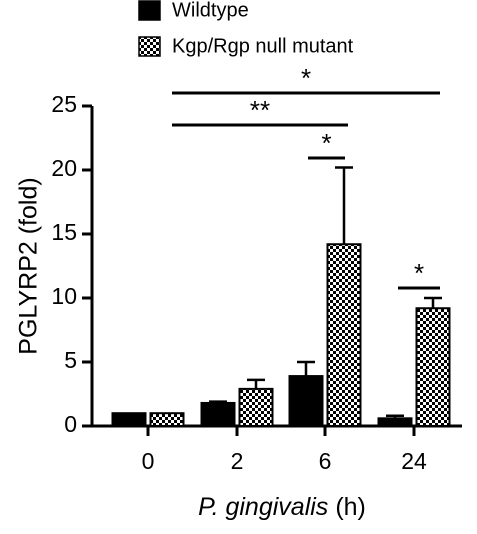 Image resolution: width=477 pixels, height=534 pixels. Describe the element at coordinates (64, 232) in the screenshot. I see `y-tick-label: 15` at that location.